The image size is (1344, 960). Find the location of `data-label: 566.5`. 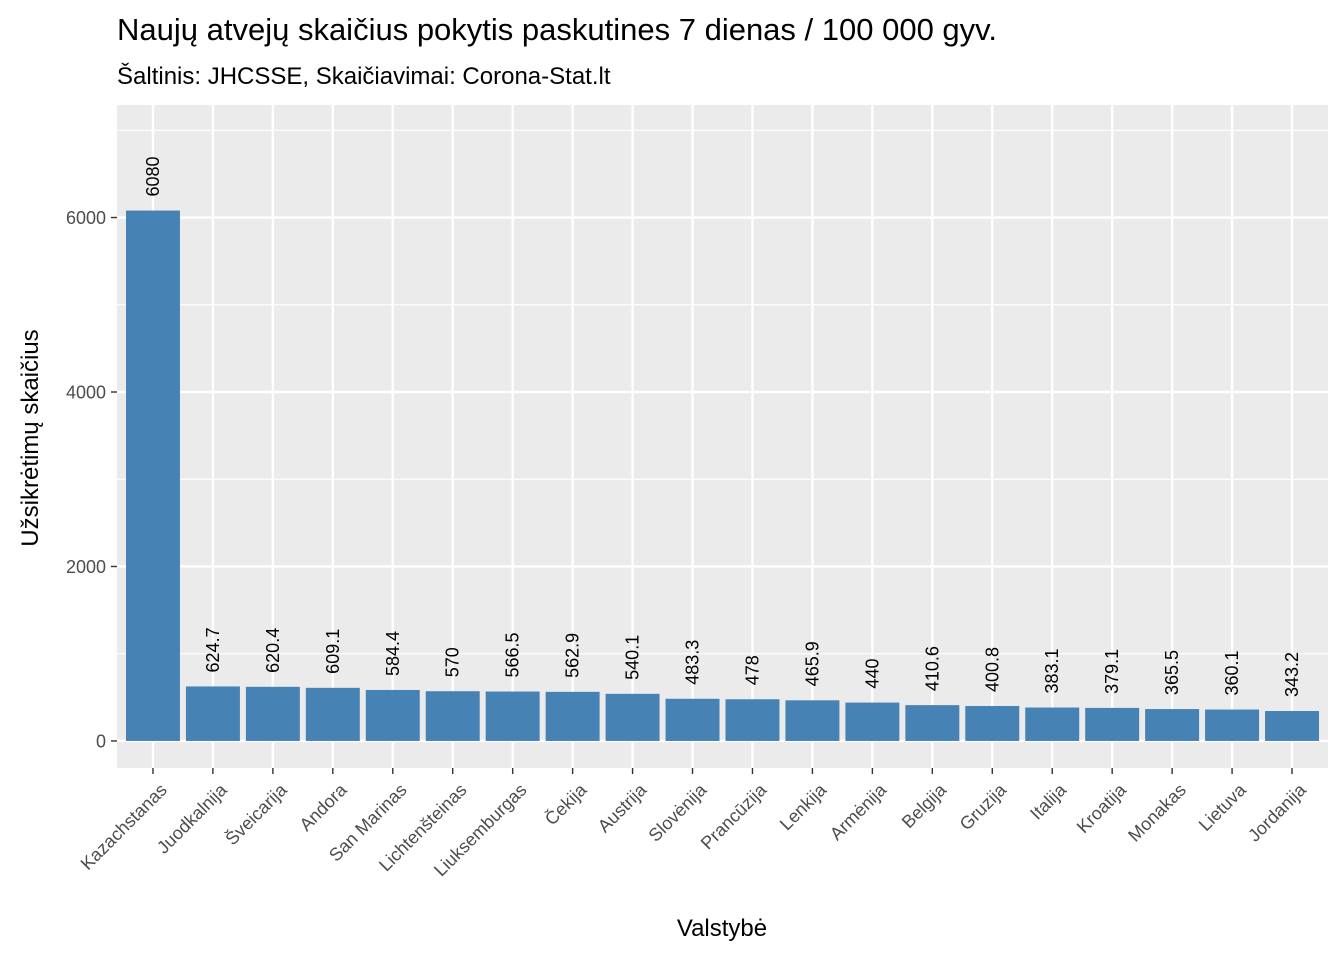

data-label: 566.5 is located at coordinates (513, 654).